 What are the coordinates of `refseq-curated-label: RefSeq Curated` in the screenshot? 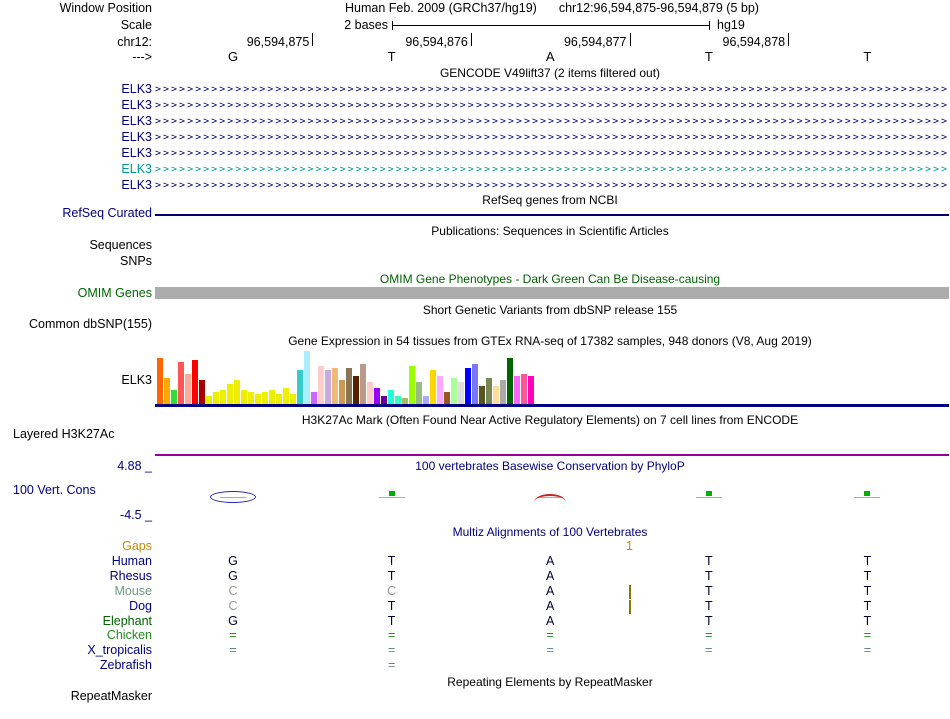 It's located at (107, 213).